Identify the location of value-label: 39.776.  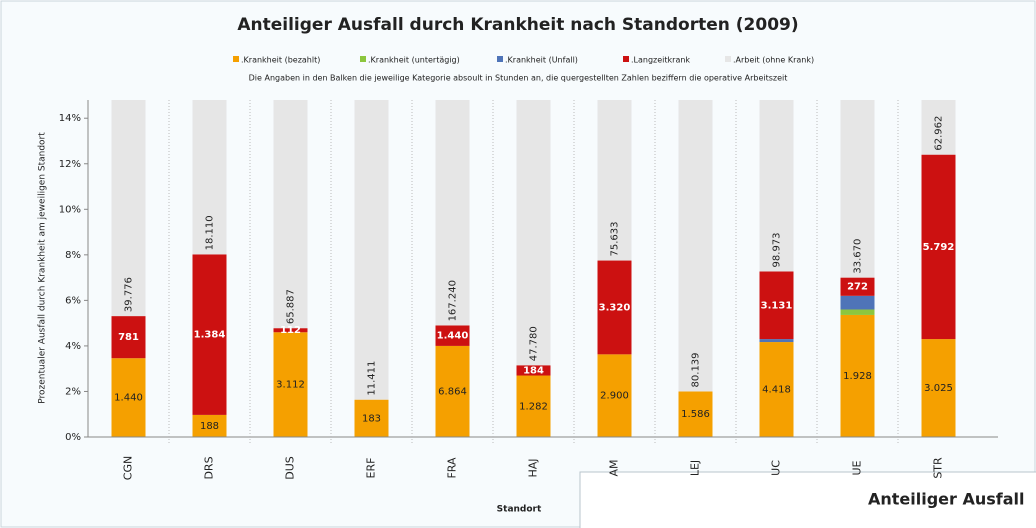
(129, 294).